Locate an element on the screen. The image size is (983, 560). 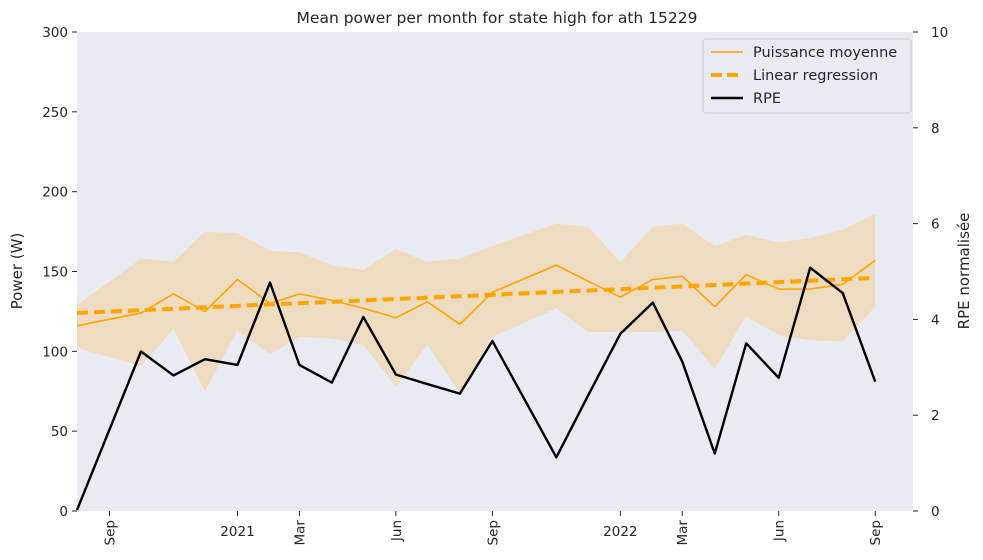
y-tick-label: 100 is located at coordinates (55, 352).